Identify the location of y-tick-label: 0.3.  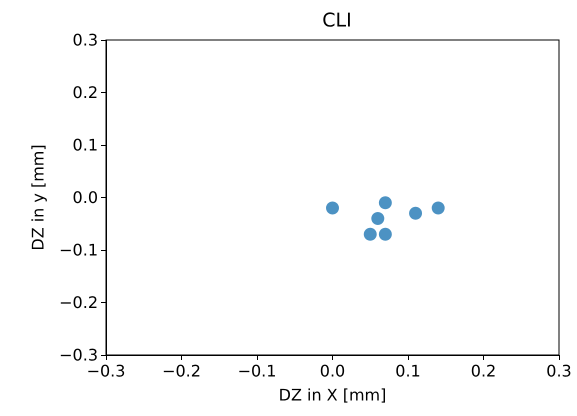
(85, 40).